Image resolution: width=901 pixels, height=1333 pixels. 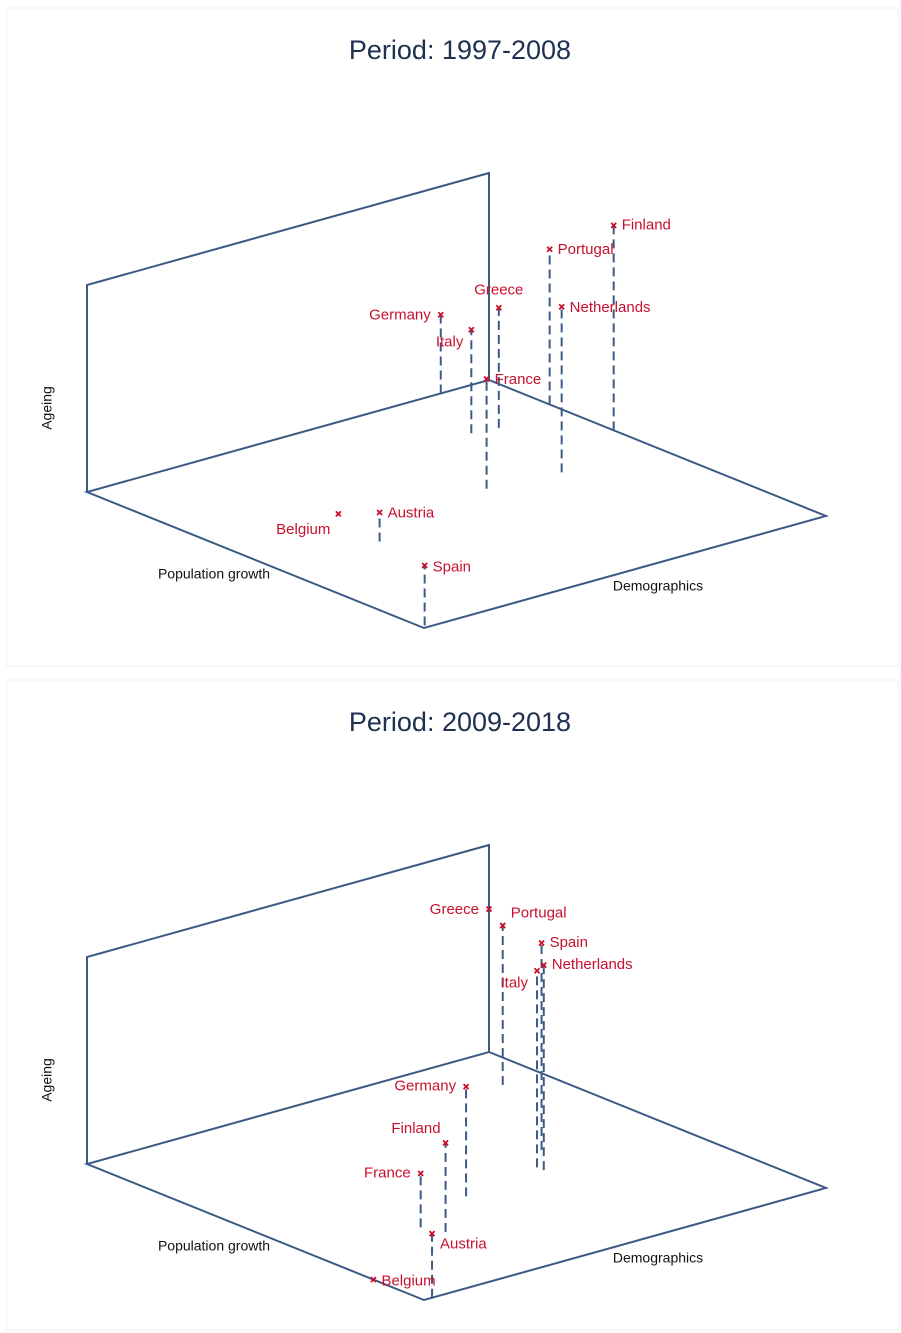 What do you see at coordinates (460, 50) in the screenshot?
I see `title: Period: 1997-2008` at bounding box center [460, 50].